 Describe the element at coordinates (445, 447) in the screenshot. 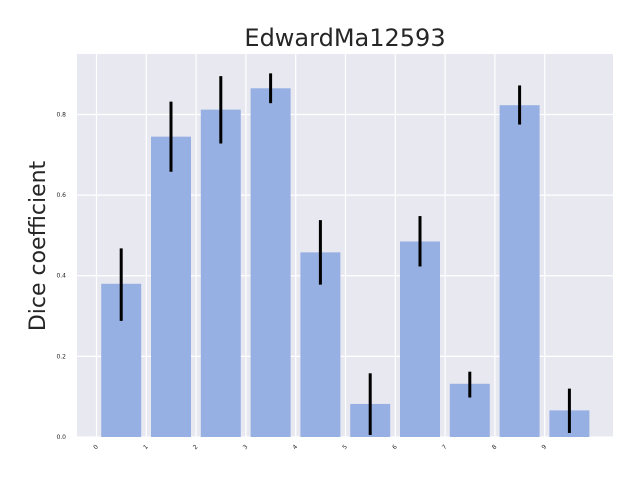

I see `x-tick-label: 7` at that location.